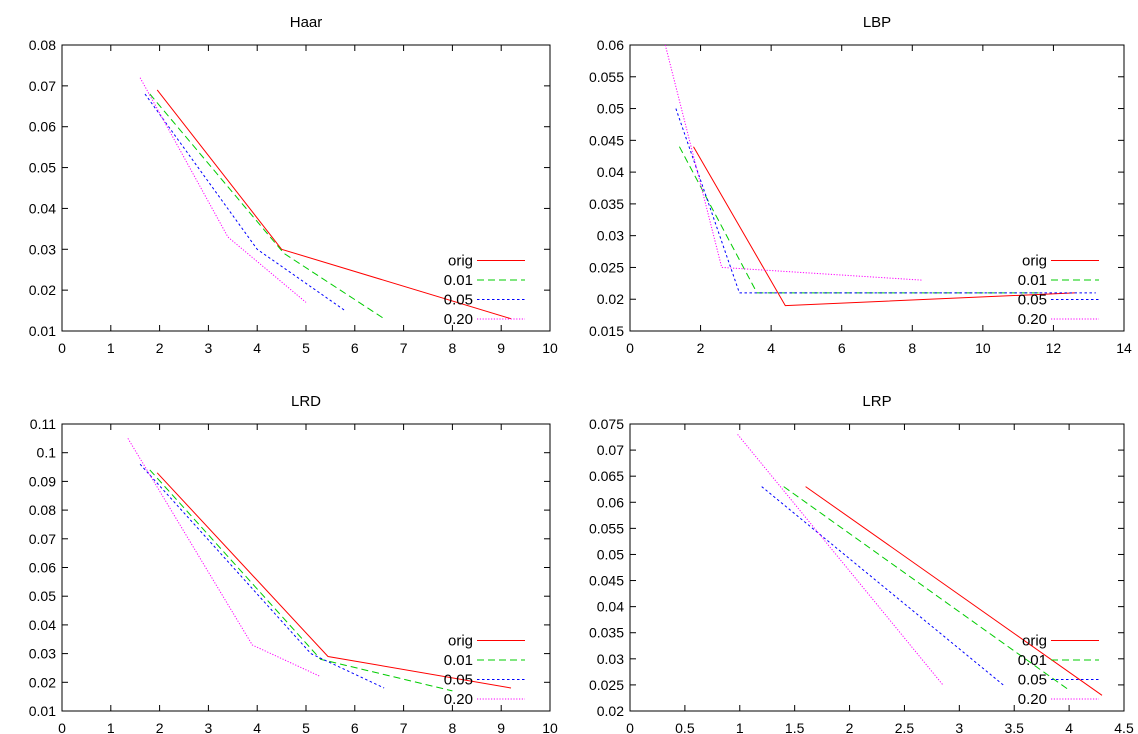  What do you see at coordinates (876, 401) in the screenshot?
I see `chart-title: LRP` at bounding box center [876, 401].